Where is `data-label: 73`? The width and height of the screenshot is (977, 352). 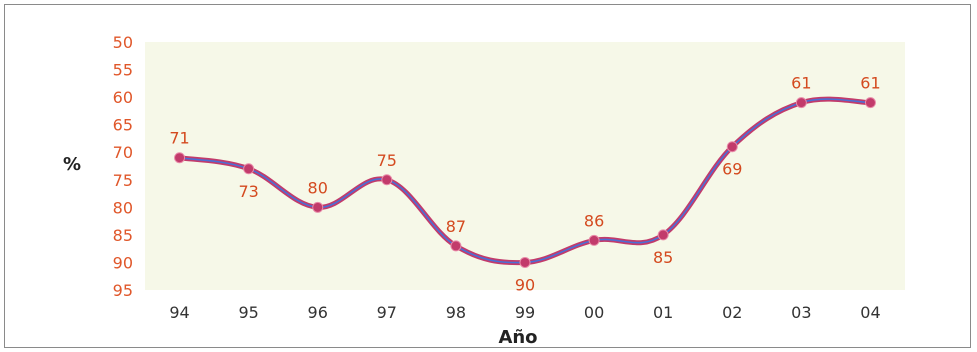 data-label: 73 is located at coordinates (248, 191).